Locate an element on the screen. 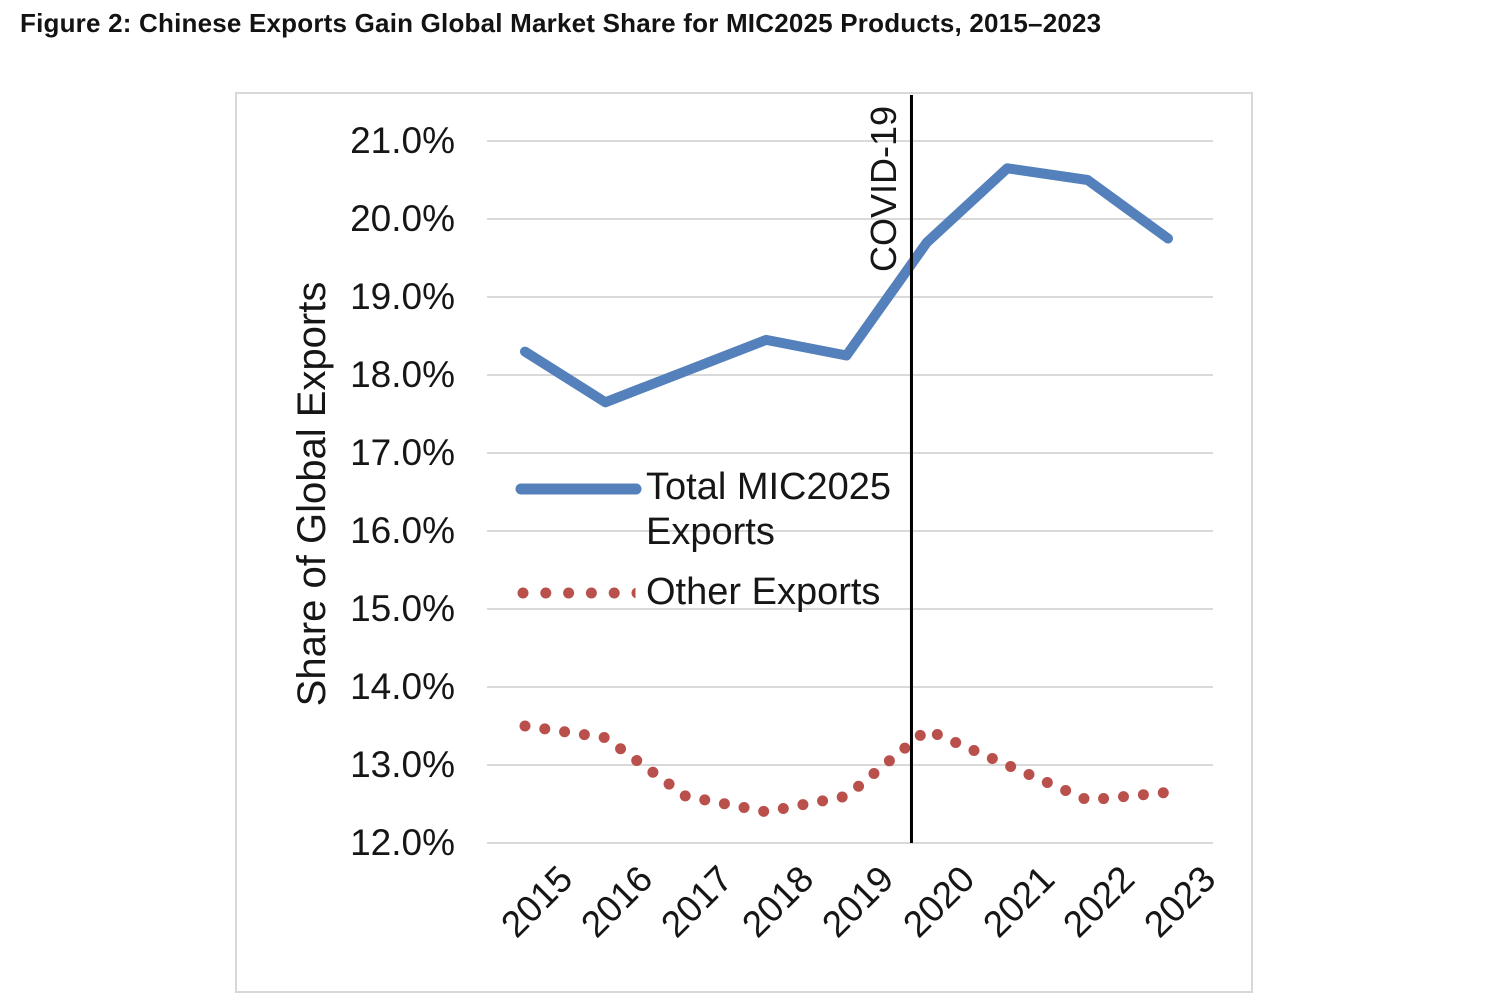  y-tick-label: 16.0% is located at coordinates (402, 530).